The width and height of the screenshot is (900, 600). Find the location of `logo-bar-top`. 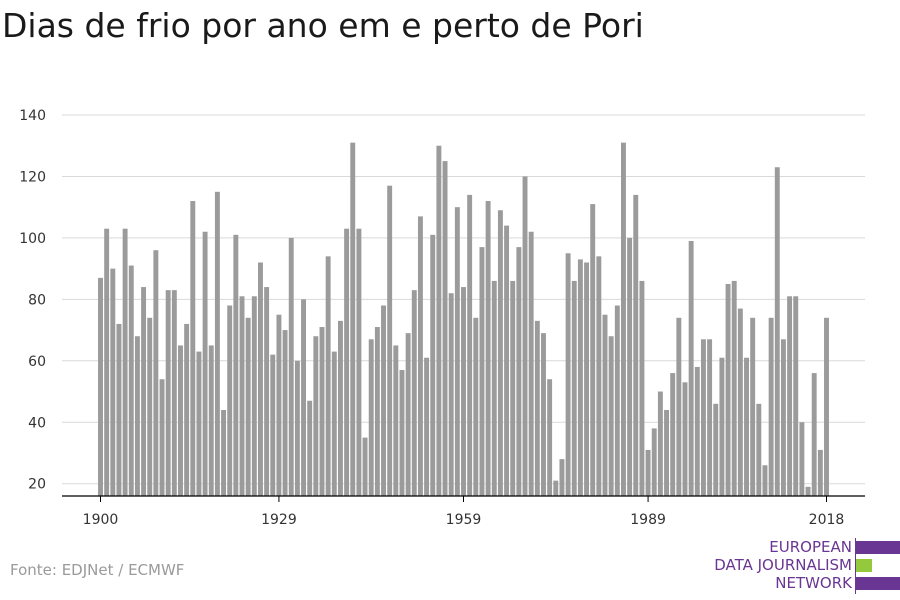

logo-bar-top is located at coordinates (878, 547).